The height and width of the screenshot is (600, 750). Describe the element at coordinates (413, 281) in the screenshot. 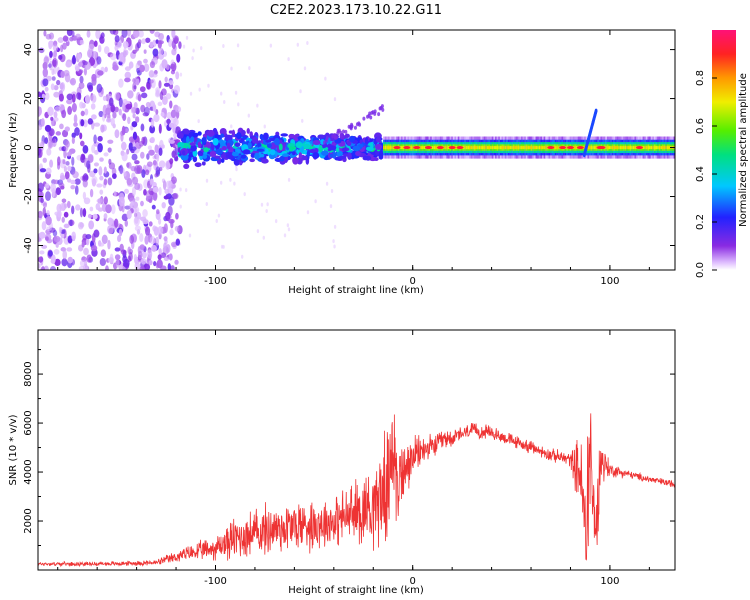

I see `spectrogram-xtick-label: 0` at that location.